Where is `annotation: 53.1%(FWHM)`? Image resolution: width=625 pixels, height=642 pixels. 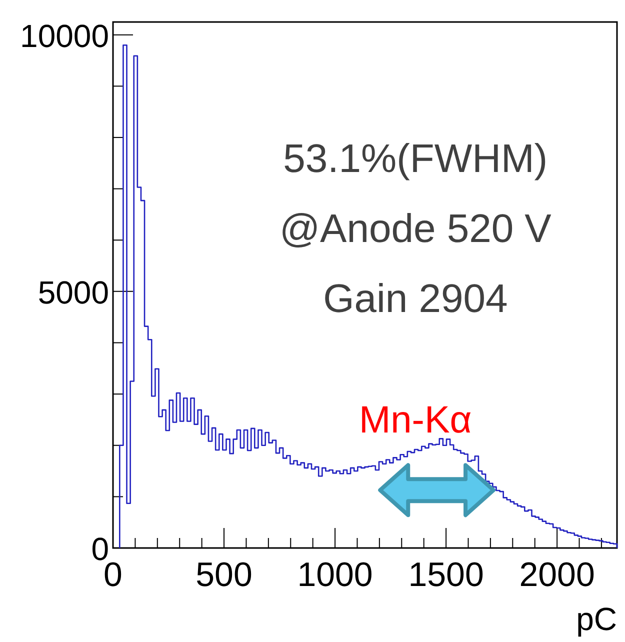
annotation: 53.1%(FWHM) is located at coordinates (415, 159).